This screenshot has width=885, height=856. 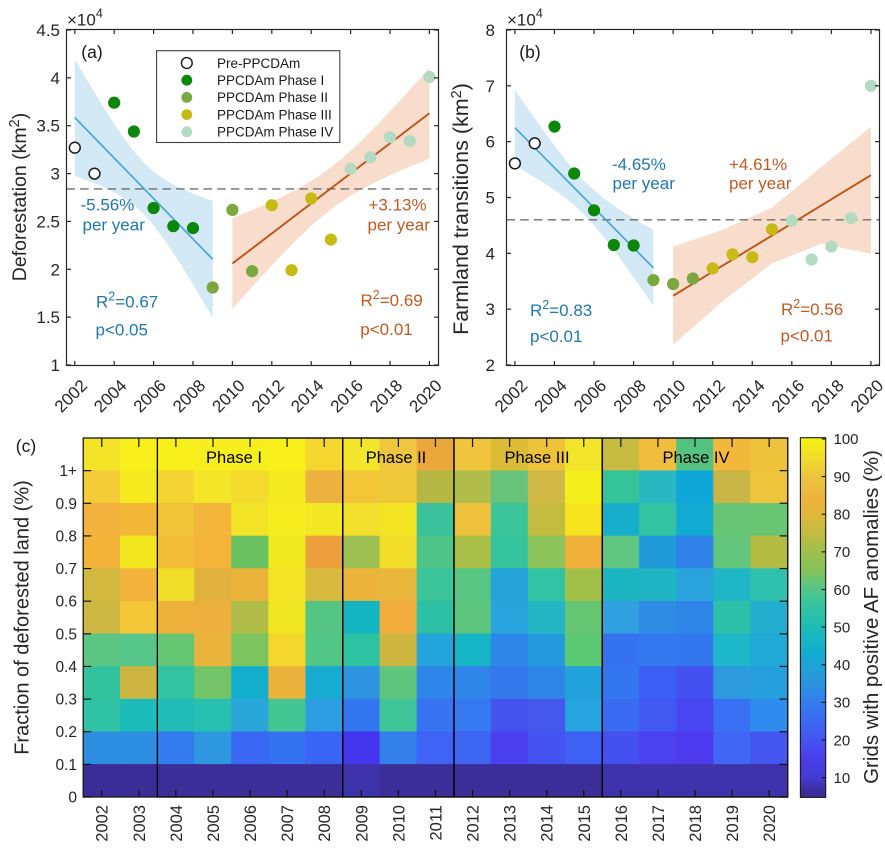 What do you see at coordinates (325, 823) in the screenshot?
I see `svg-text: 2008` at bounding box center [325, 823].